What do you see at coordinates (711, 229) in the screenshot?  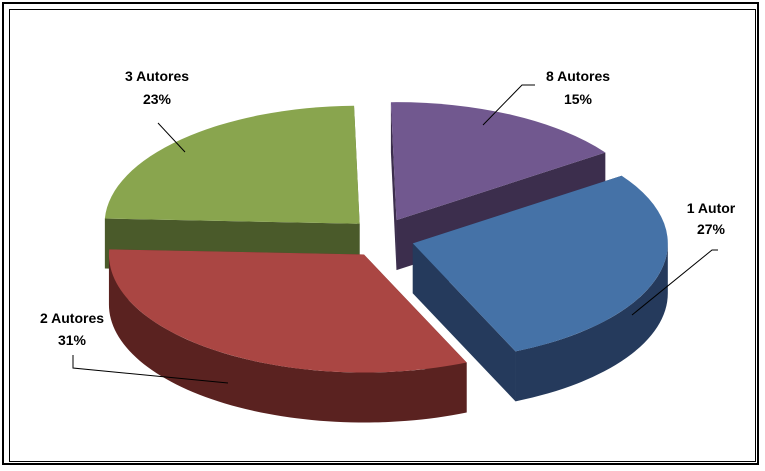 I see `slice-pct-1-autor: 27%` at bounding box center [711, 229].